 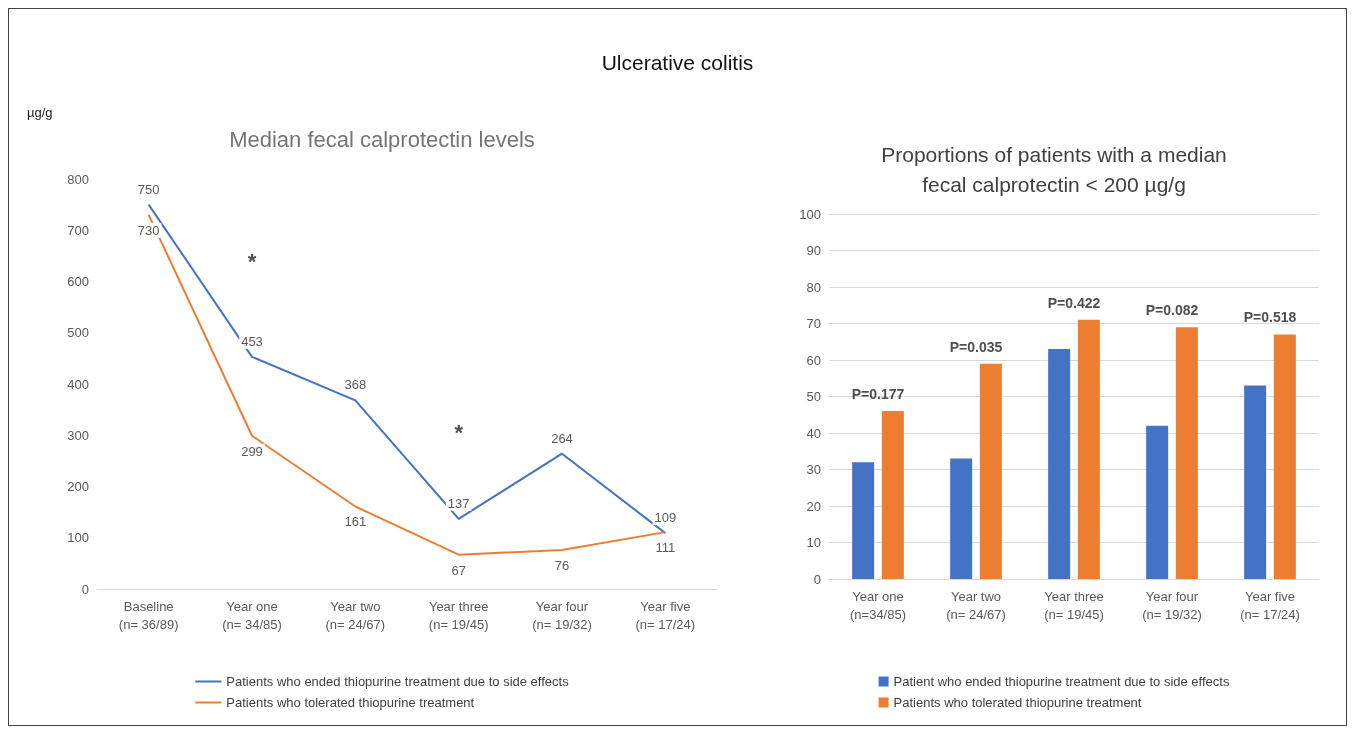 I want to click on legend-label: Patient who ended thiopurine treatment due to side effects, so click(x=1061, y=681).